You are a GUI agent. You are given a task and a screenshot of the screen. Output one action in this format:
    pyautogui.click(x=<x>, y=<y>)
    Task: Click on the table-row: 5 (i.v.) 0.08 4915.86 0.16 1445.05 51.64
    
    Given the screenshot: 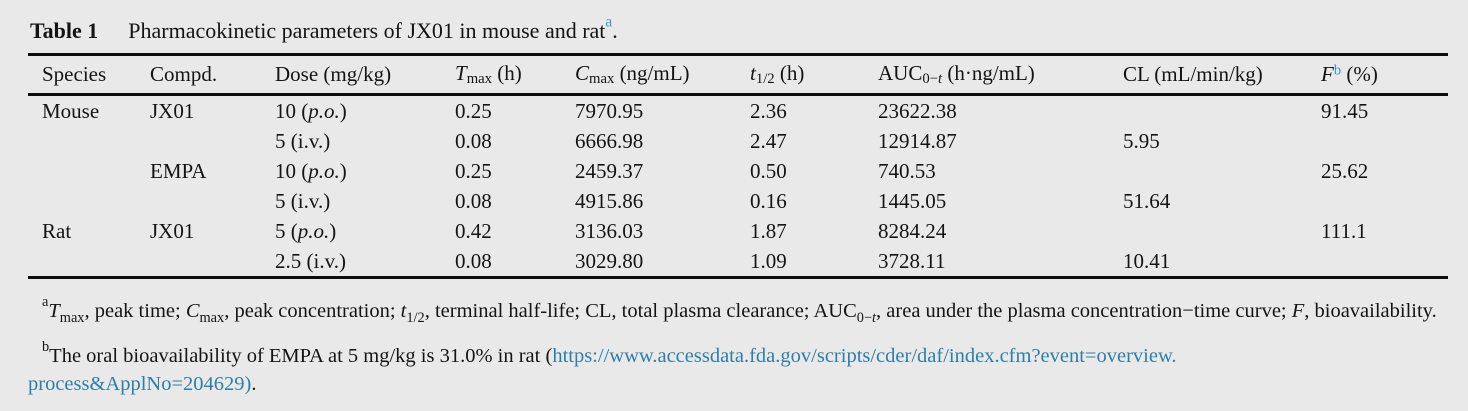 What is the action you would take?
    pyautogui.click(x=738, y=201)
    